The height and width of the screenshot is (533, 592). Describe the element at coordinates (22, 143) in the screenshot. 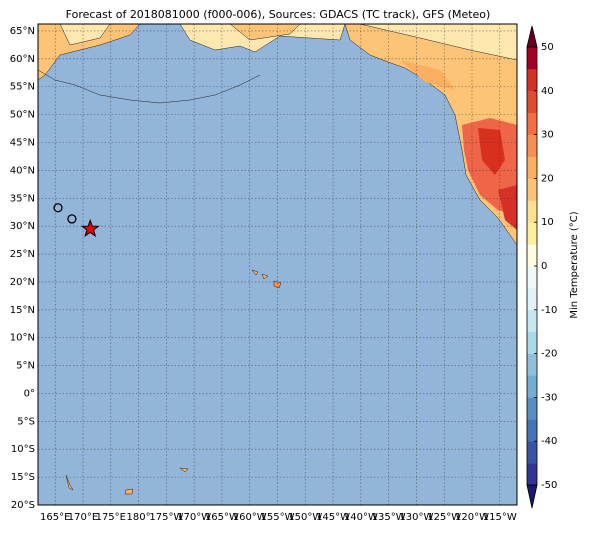

I see `lat-label: 45°N` at that location.